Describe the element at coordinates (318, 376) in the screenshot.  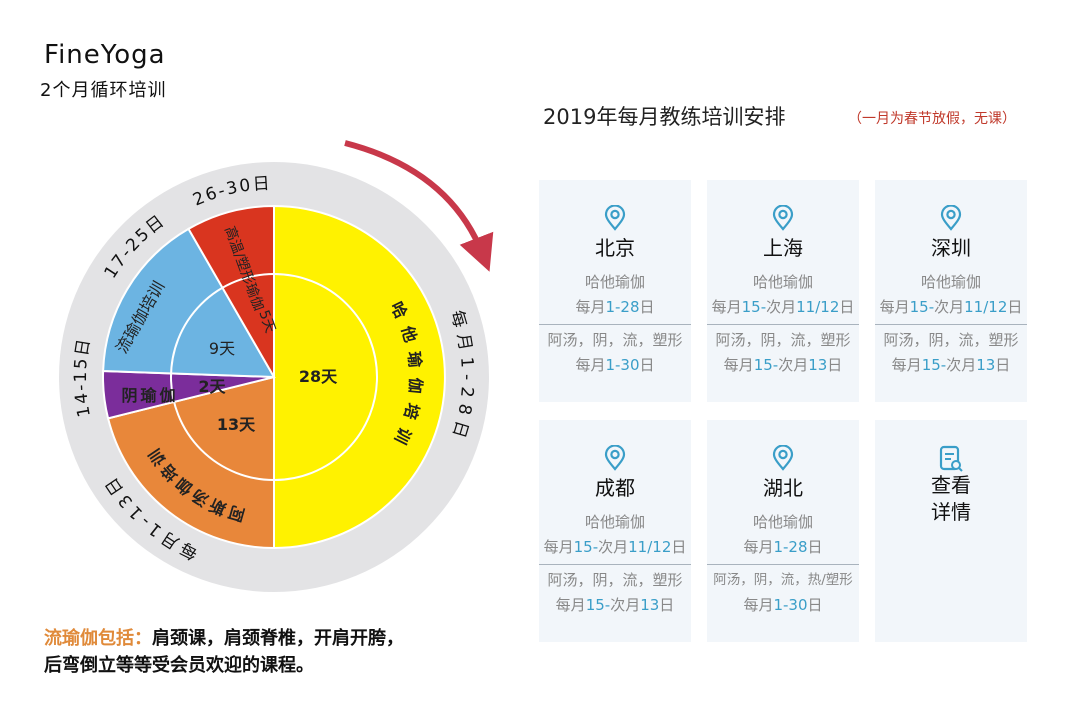
I see `segment-days-hatha: 28天` at that location.